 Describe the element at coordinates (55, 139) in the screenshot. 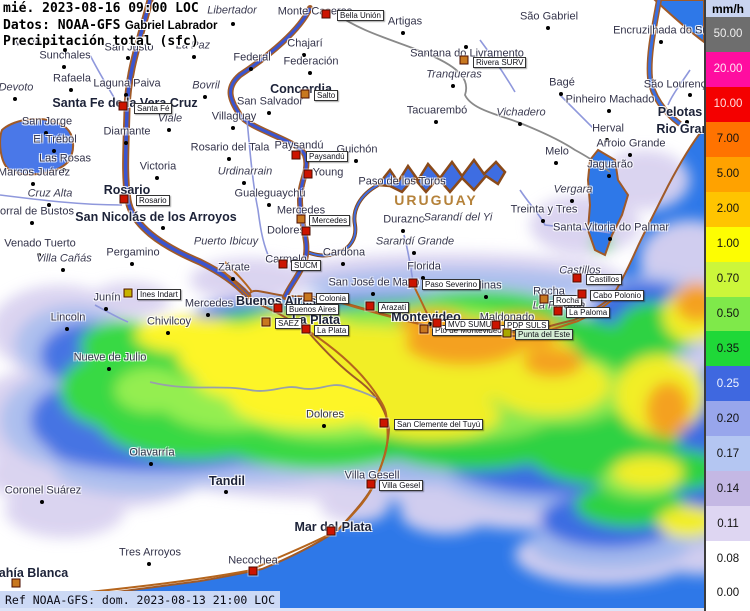

I see `city-label: El Trébol` at that location.